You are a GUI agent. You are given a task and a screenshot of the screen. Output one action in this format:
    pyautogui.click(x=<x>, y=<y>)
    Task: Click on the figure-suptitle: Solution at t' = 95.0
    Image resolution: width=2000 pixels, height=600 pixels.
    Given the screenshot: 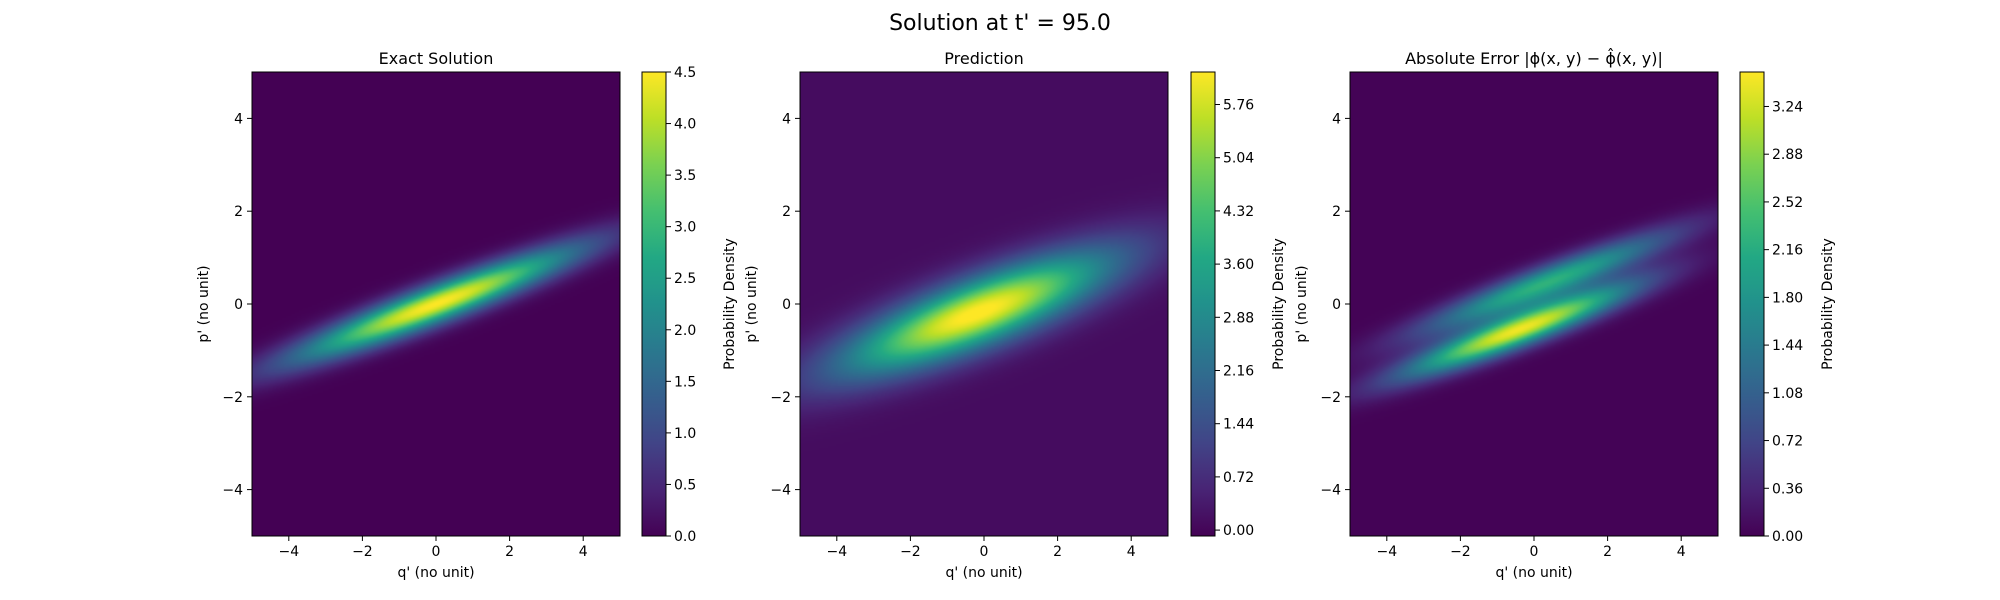 What is the action you would take?
    pyautogui.click(x=1000, y=23)
    